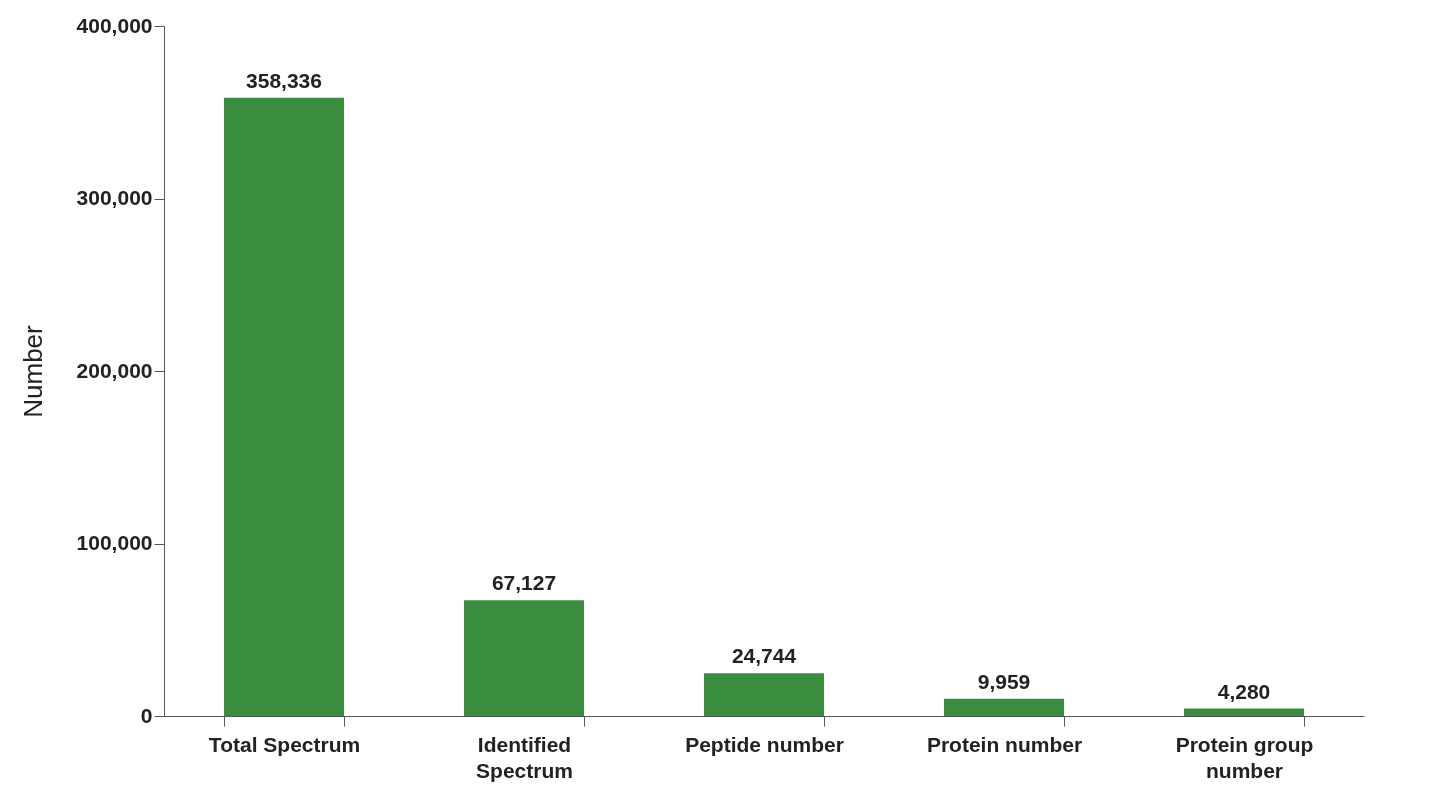  I want to click on data-label: 4,280, so click(1244, 691).